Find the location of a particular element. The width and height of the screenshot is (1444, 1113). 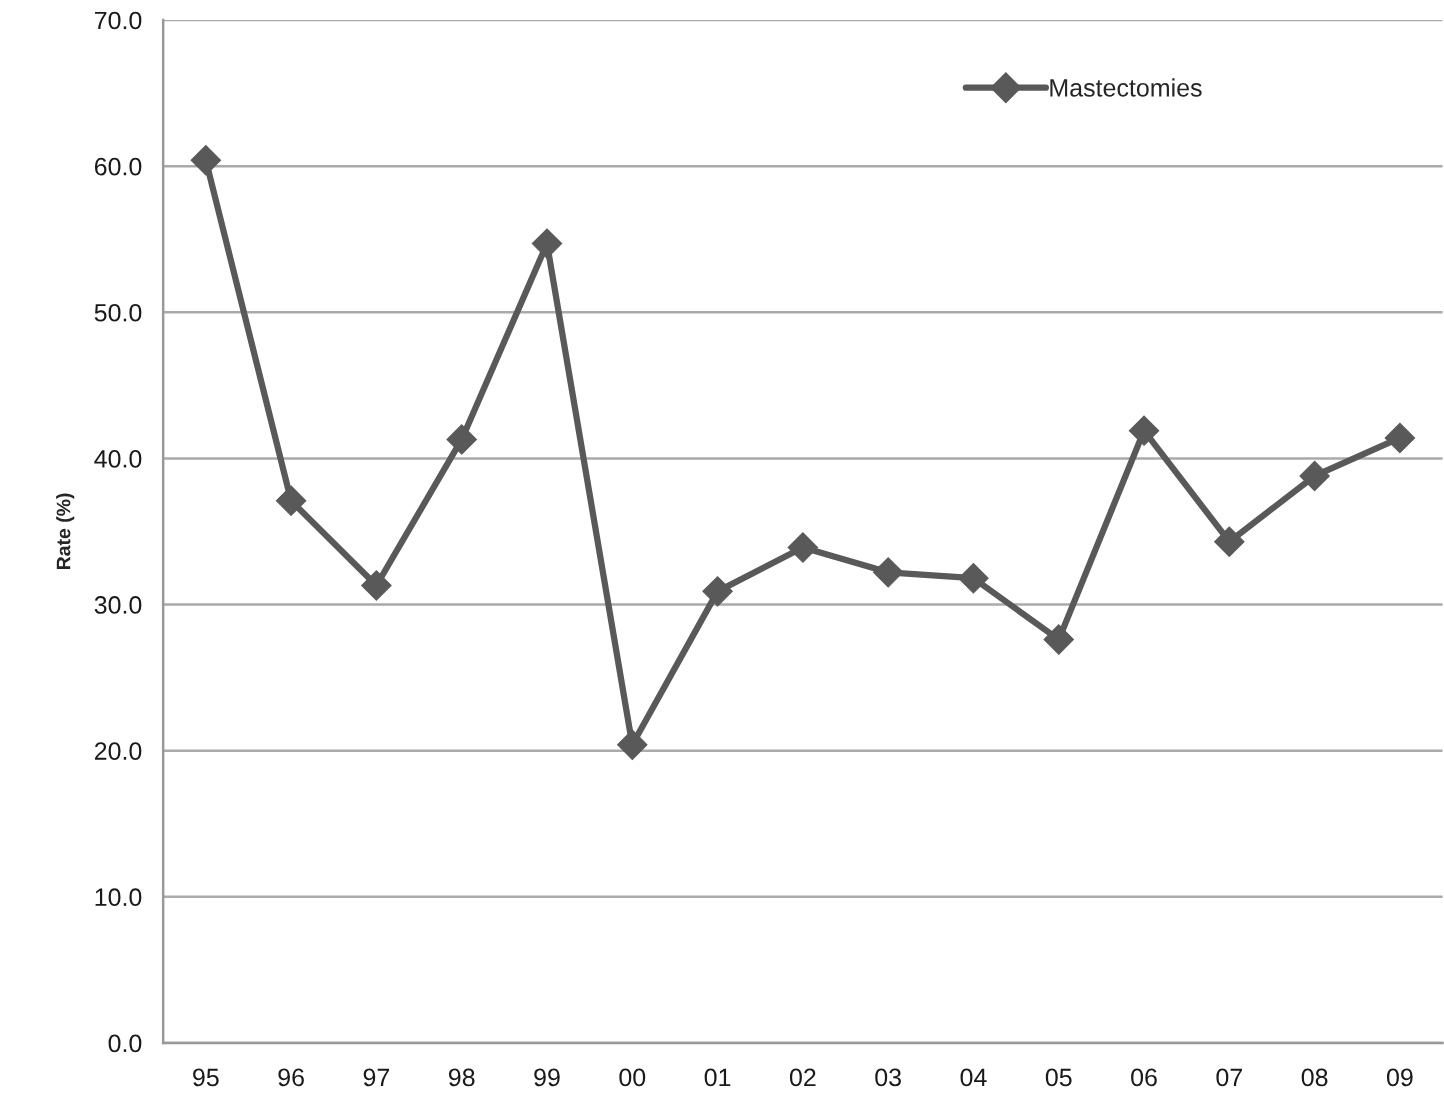

x-tick-label: 98 is located at coordinates (461, 1077).